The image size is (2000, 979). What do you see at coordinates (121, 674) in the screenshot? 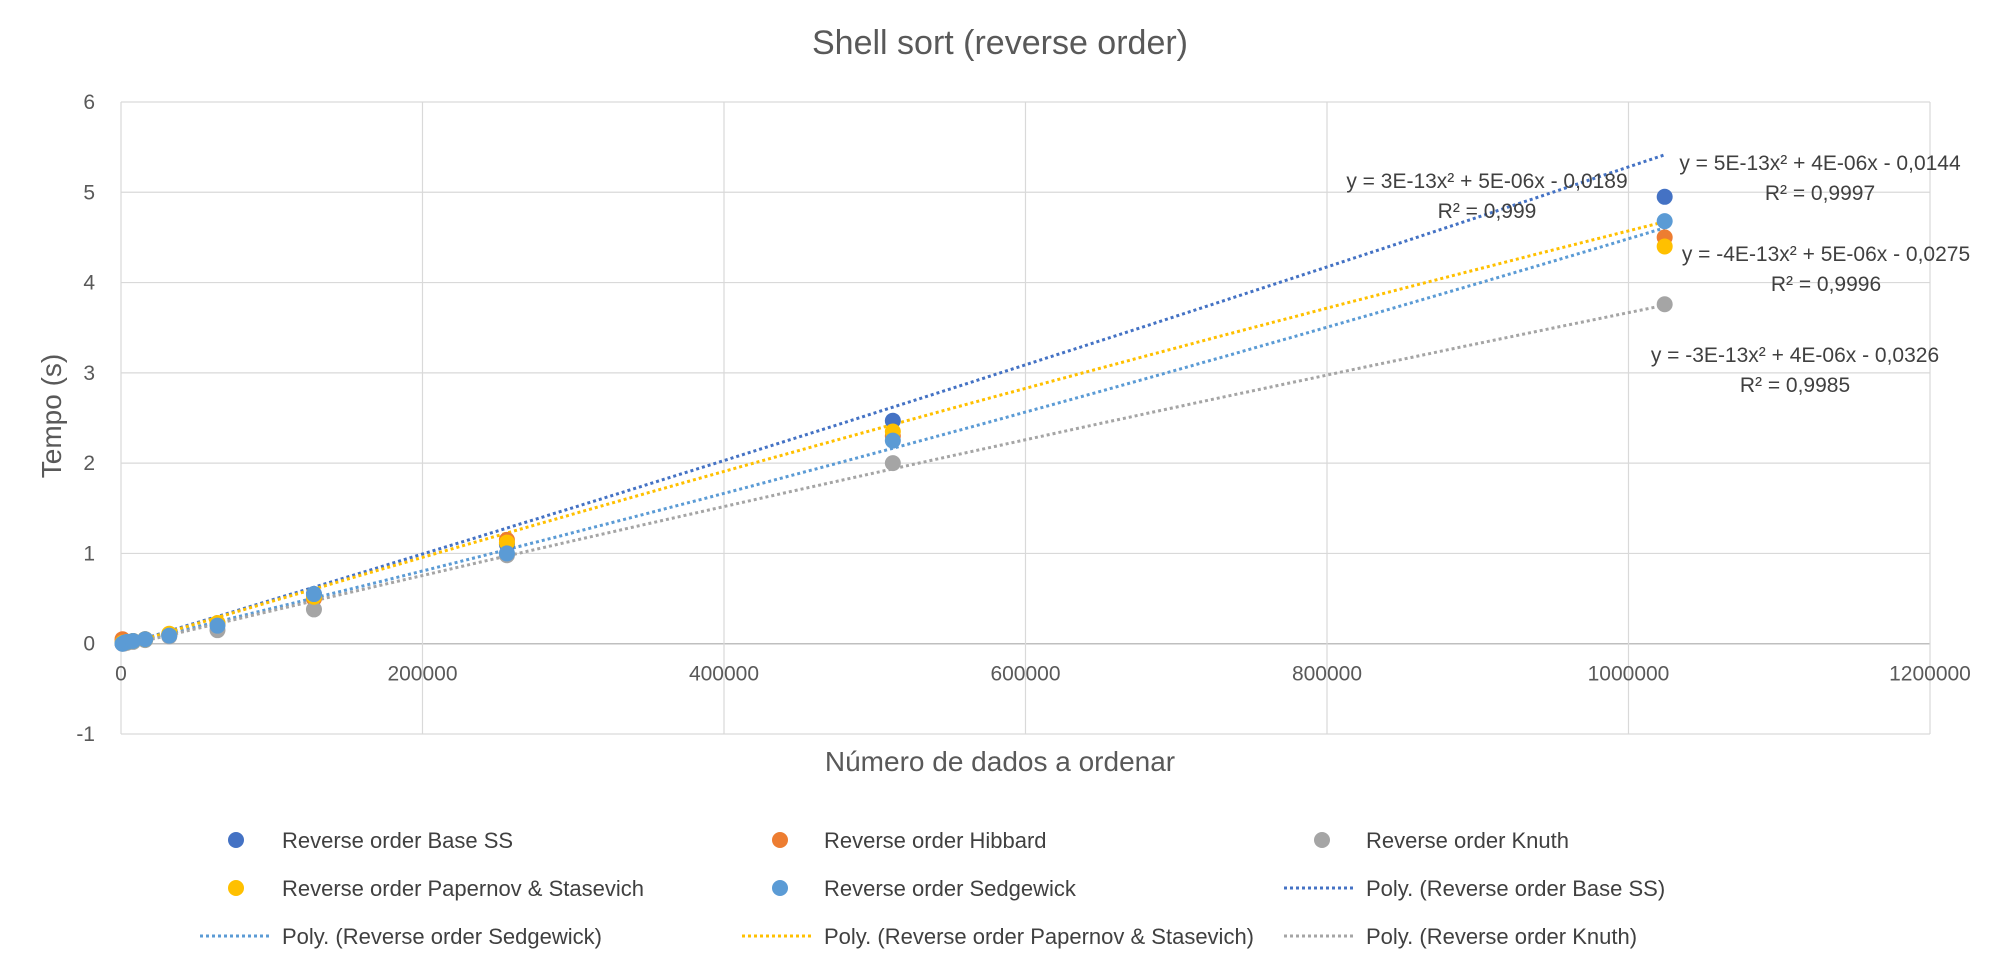
I see `x-tick-label: 0` at bounding box center [121, 674].